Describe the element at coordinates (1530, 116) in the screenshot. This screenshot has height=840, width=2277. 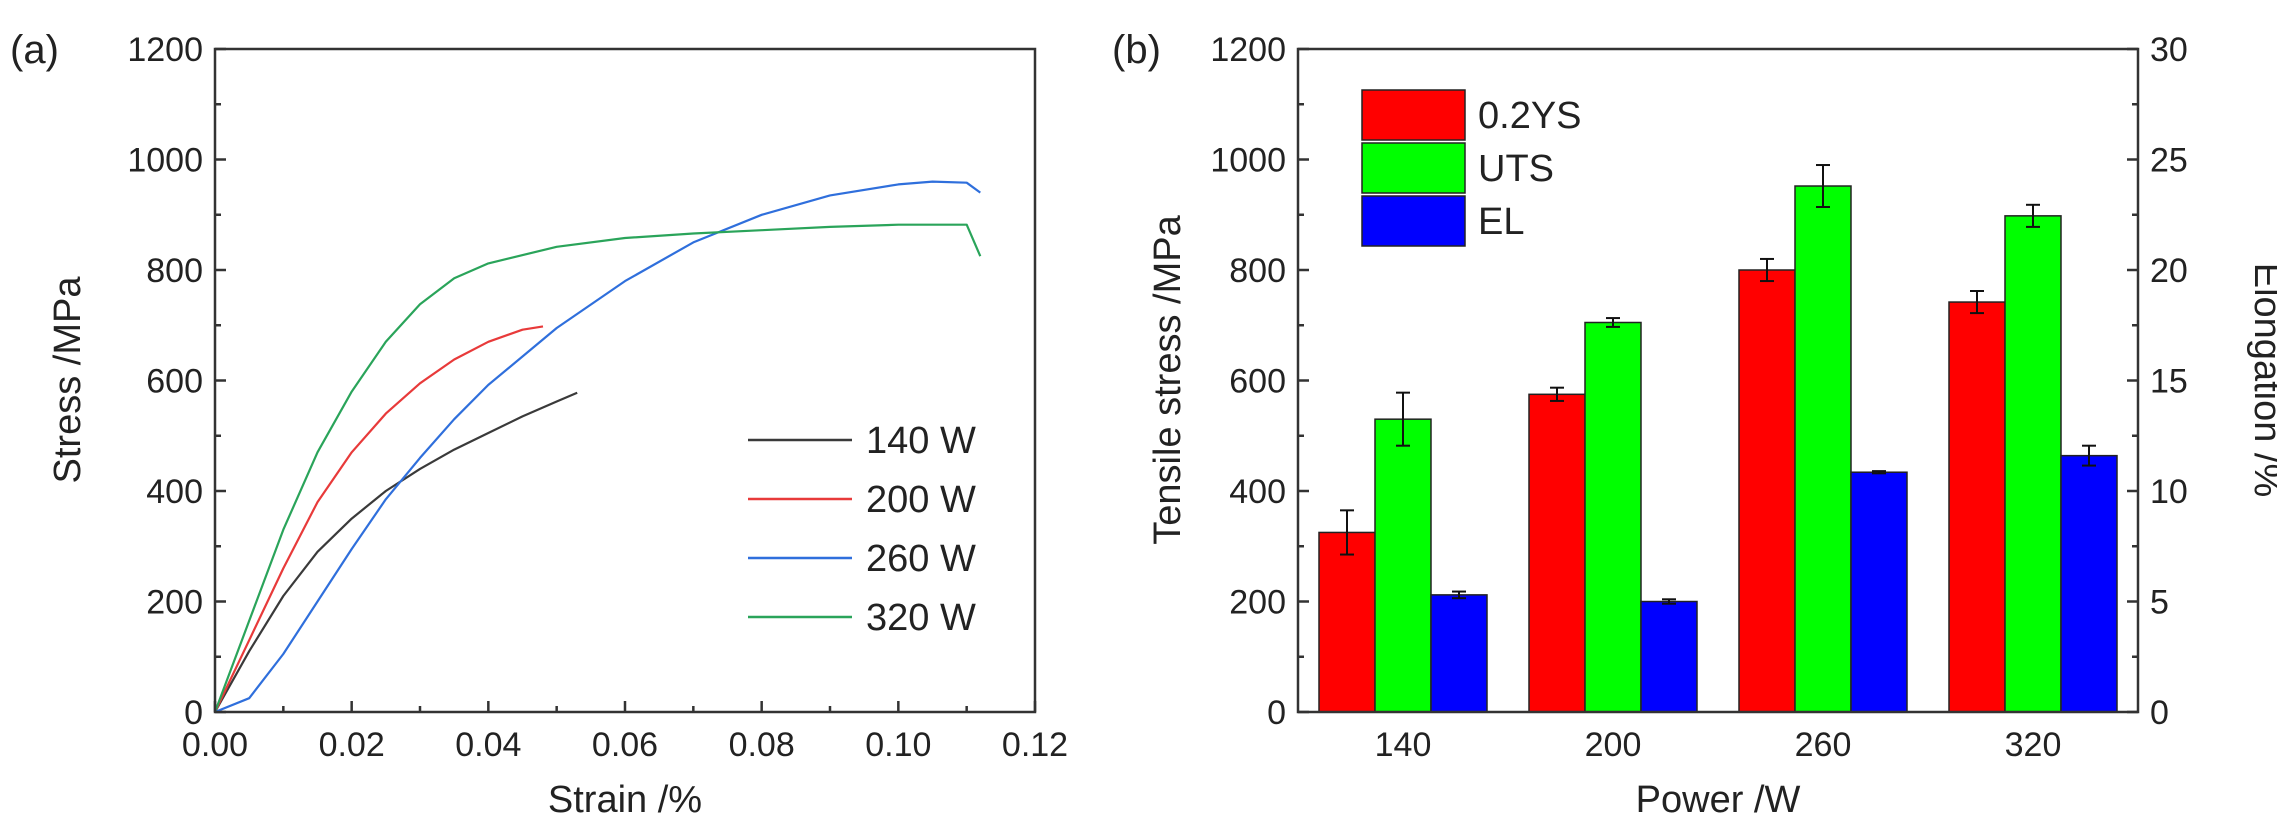
I see `legend-label: 0.2YS` at that location.